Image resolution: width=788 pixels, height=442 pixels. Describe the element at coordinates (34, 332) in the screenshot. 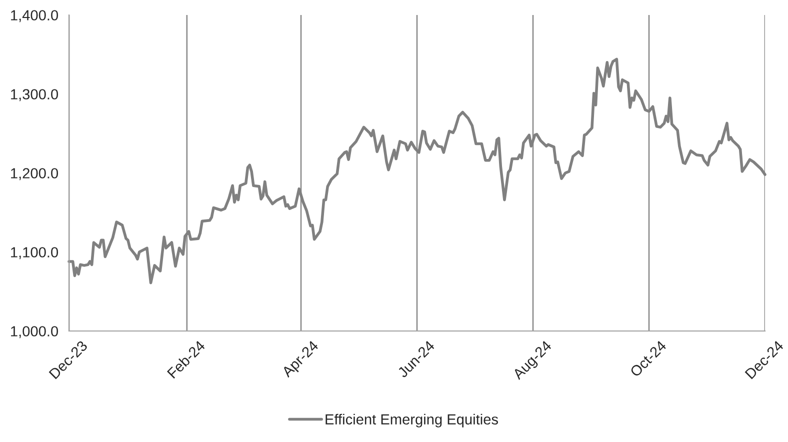

I see `y-tick-label: 1,000.0` at that location.